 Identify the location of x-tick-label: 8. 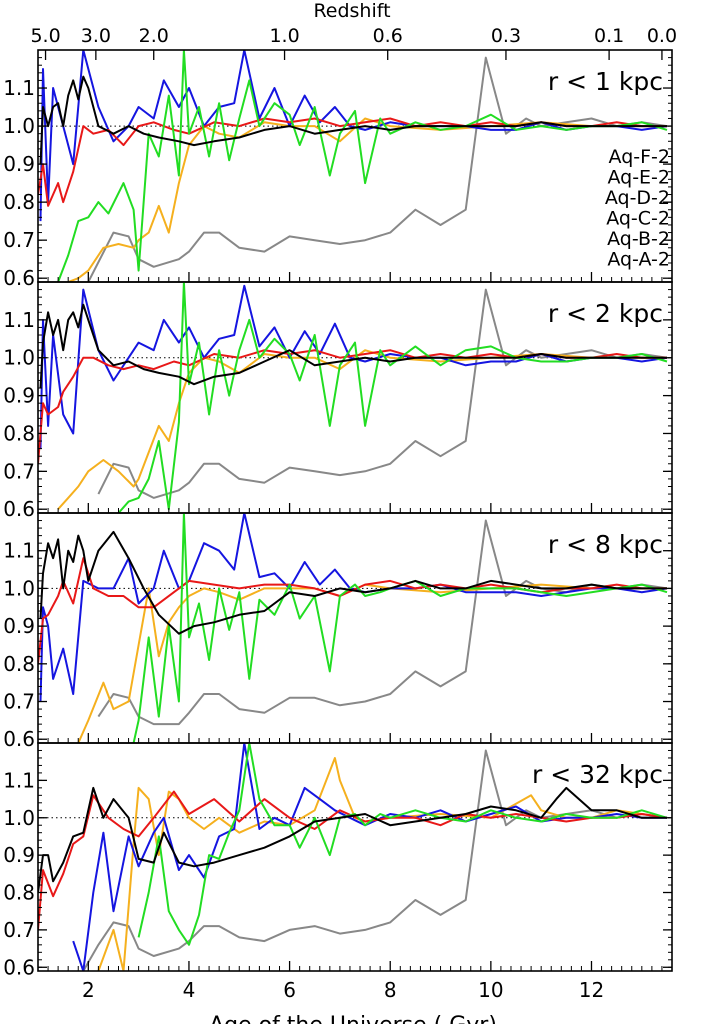
(390, 990).